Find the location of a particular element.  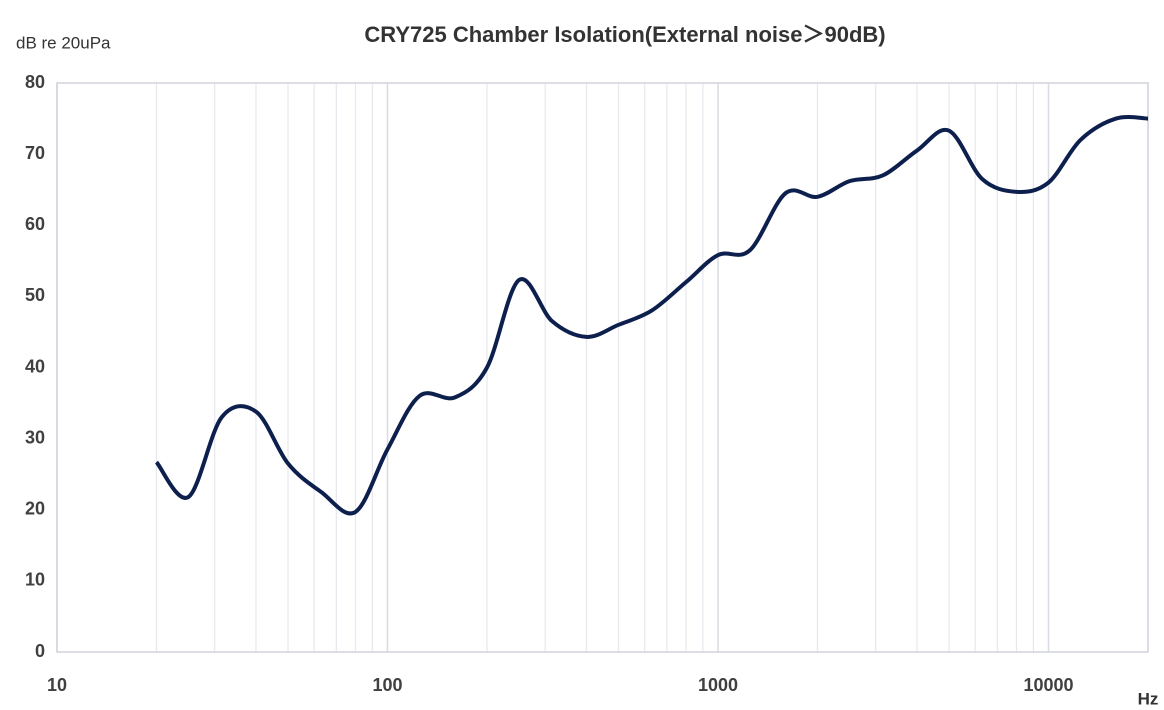

y-tick-label: 10 is located at coordinates (35, 580).